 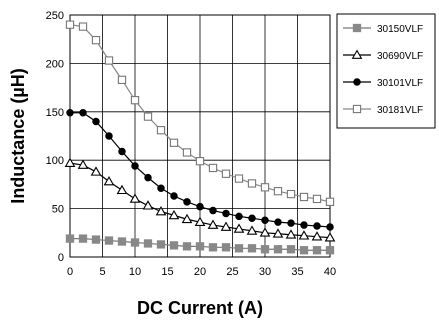 What do you see at coordinates (102, 272) in the screenshot?
I see `x-tick-label: 5` at bounding box center [102, 272].